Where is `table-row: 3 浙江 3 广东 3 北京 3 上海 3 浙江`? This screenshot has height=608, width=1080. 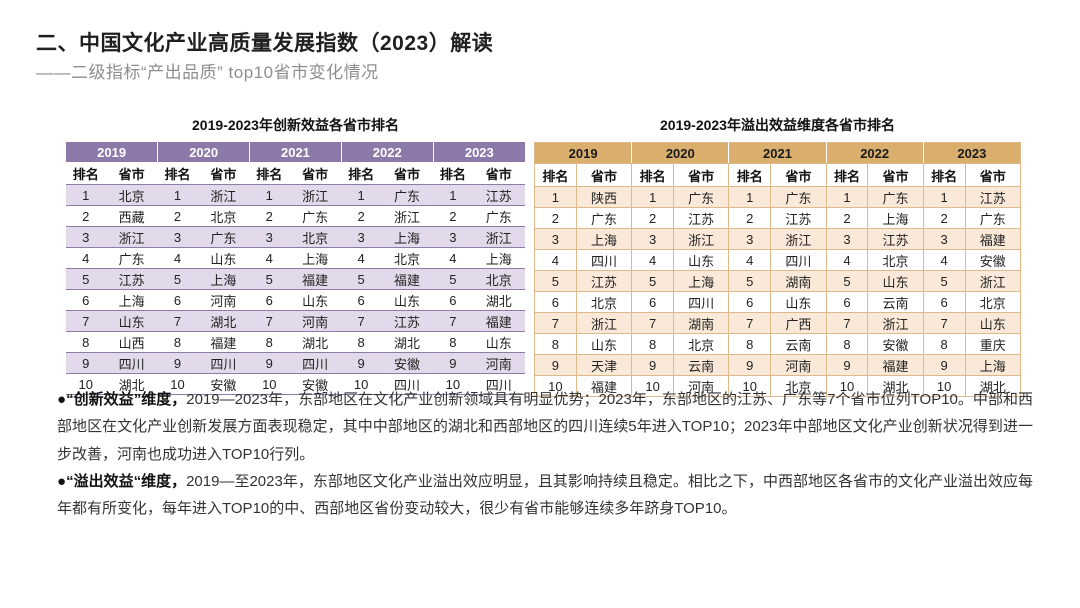
table-row: 3 浙江 3 广东 3 北京 3 上海 3 浙江 is located at coordinates (295, 237).